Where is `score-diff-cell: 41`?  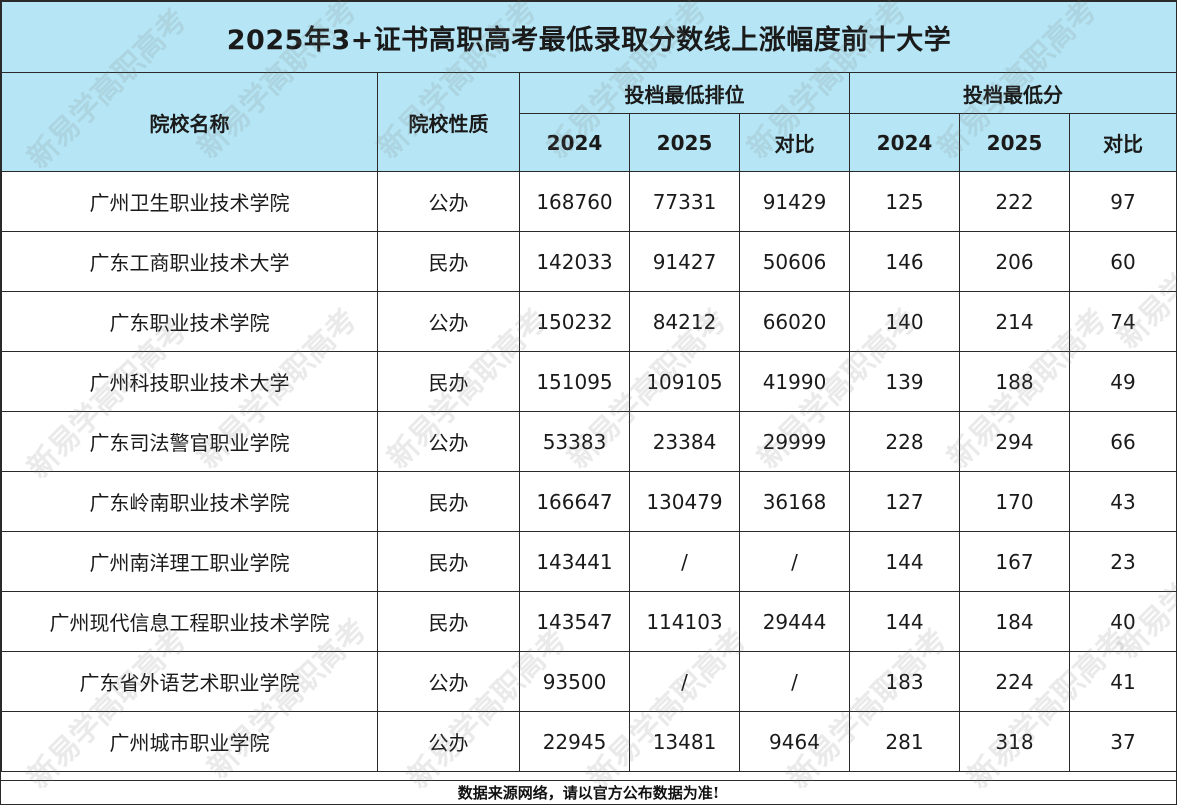 score-diff-cell: 41 is located at coordinates (1122, 681).